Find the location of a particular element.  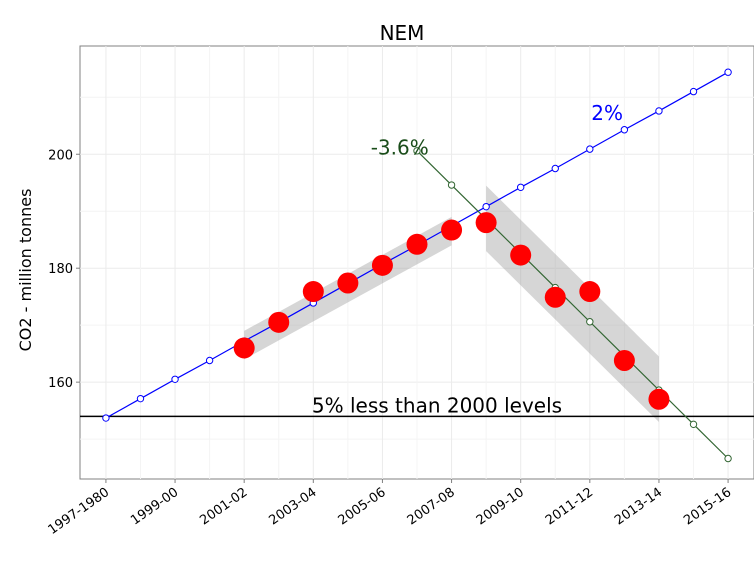

x-tick-label: 2003-04 is located at coordinates (292, 506).